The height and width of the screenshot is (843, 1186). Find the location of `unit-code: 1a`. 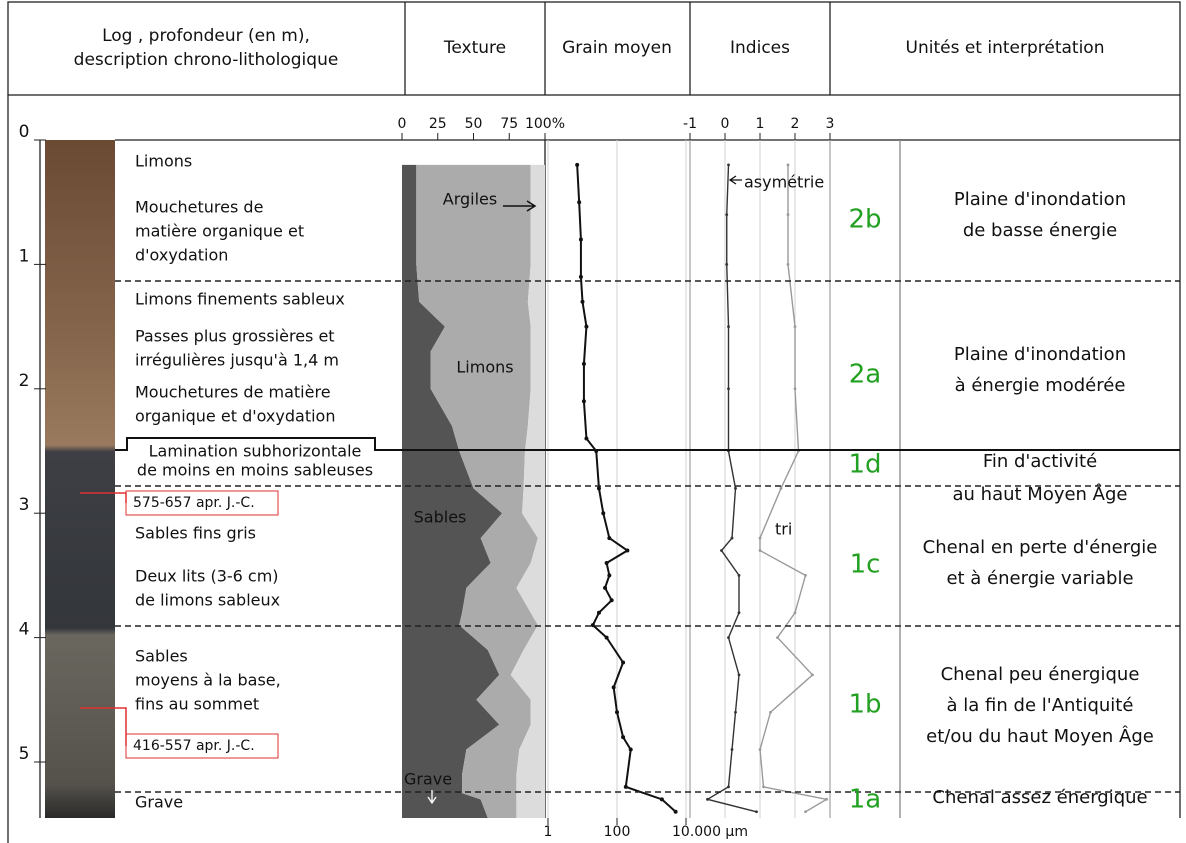

unit-code: 1a is located at coordinates (865, 800).